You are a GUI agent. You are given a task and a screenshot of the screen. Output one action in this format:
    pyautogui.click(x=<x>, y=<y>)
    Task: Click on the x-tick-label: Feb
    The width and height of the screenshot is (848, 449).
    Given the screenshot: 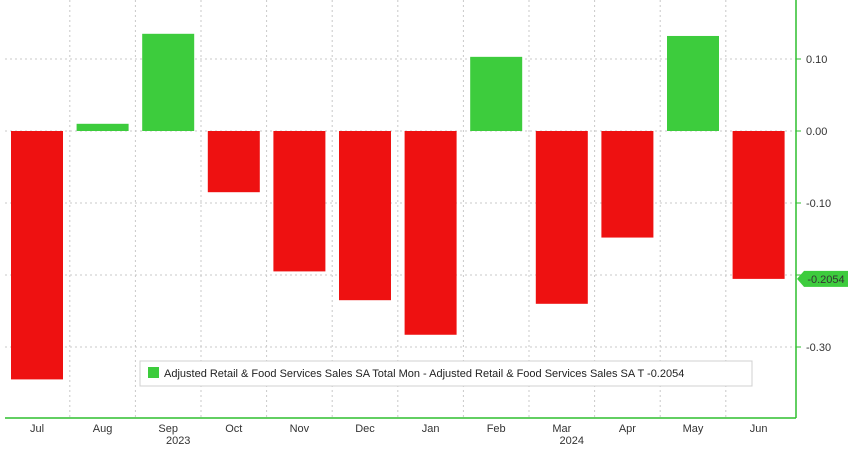 What is the action you would take?
    pyautogui.click(x=496, y=429)
    